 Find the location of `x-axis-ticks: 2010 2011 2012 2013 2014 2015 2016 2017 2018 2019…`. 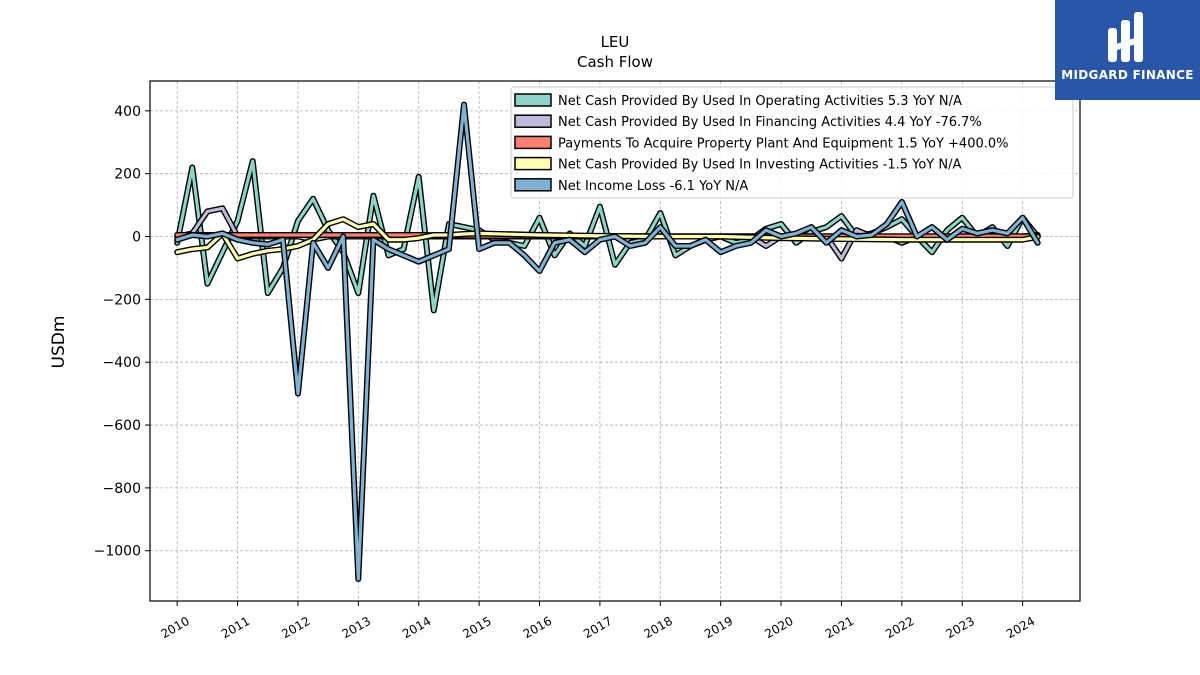

x-axis-ticks: 2010 2011 2012 2013 2014 2015 2016 2017 2018 2019… is located at coordinates (597, 621).